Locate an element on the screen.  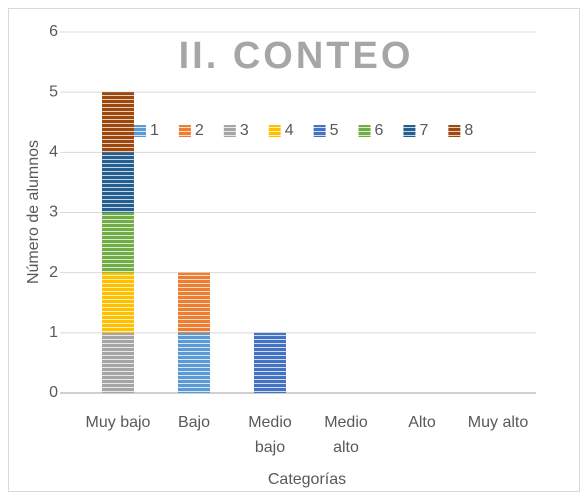
y-tick-label: 4 is located at coordinates (53, 152).